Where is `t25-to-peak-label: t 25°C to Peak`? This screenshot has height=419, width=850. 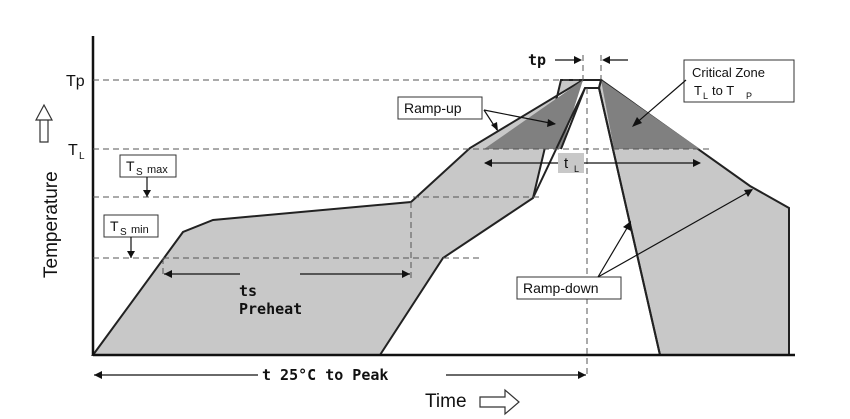 t25-to-peak-label: t 25°C to Peak is located at coordinates (325, 375).